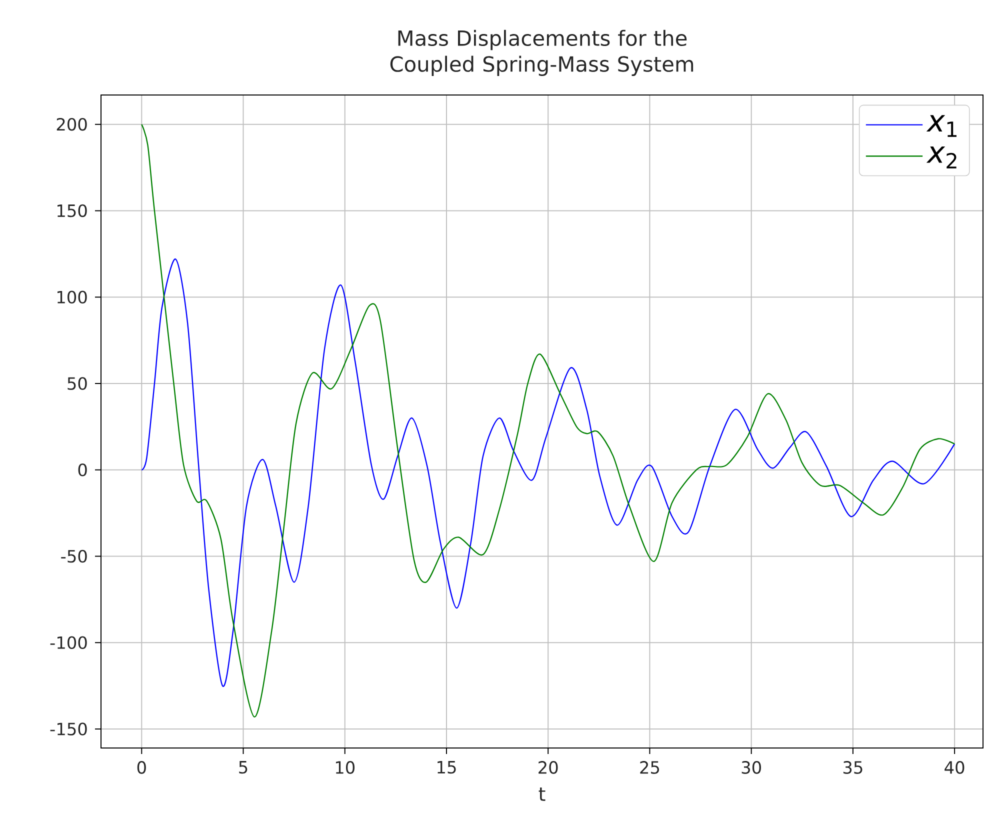  I want to click on x-tick-label: 15, so click(447, 767).